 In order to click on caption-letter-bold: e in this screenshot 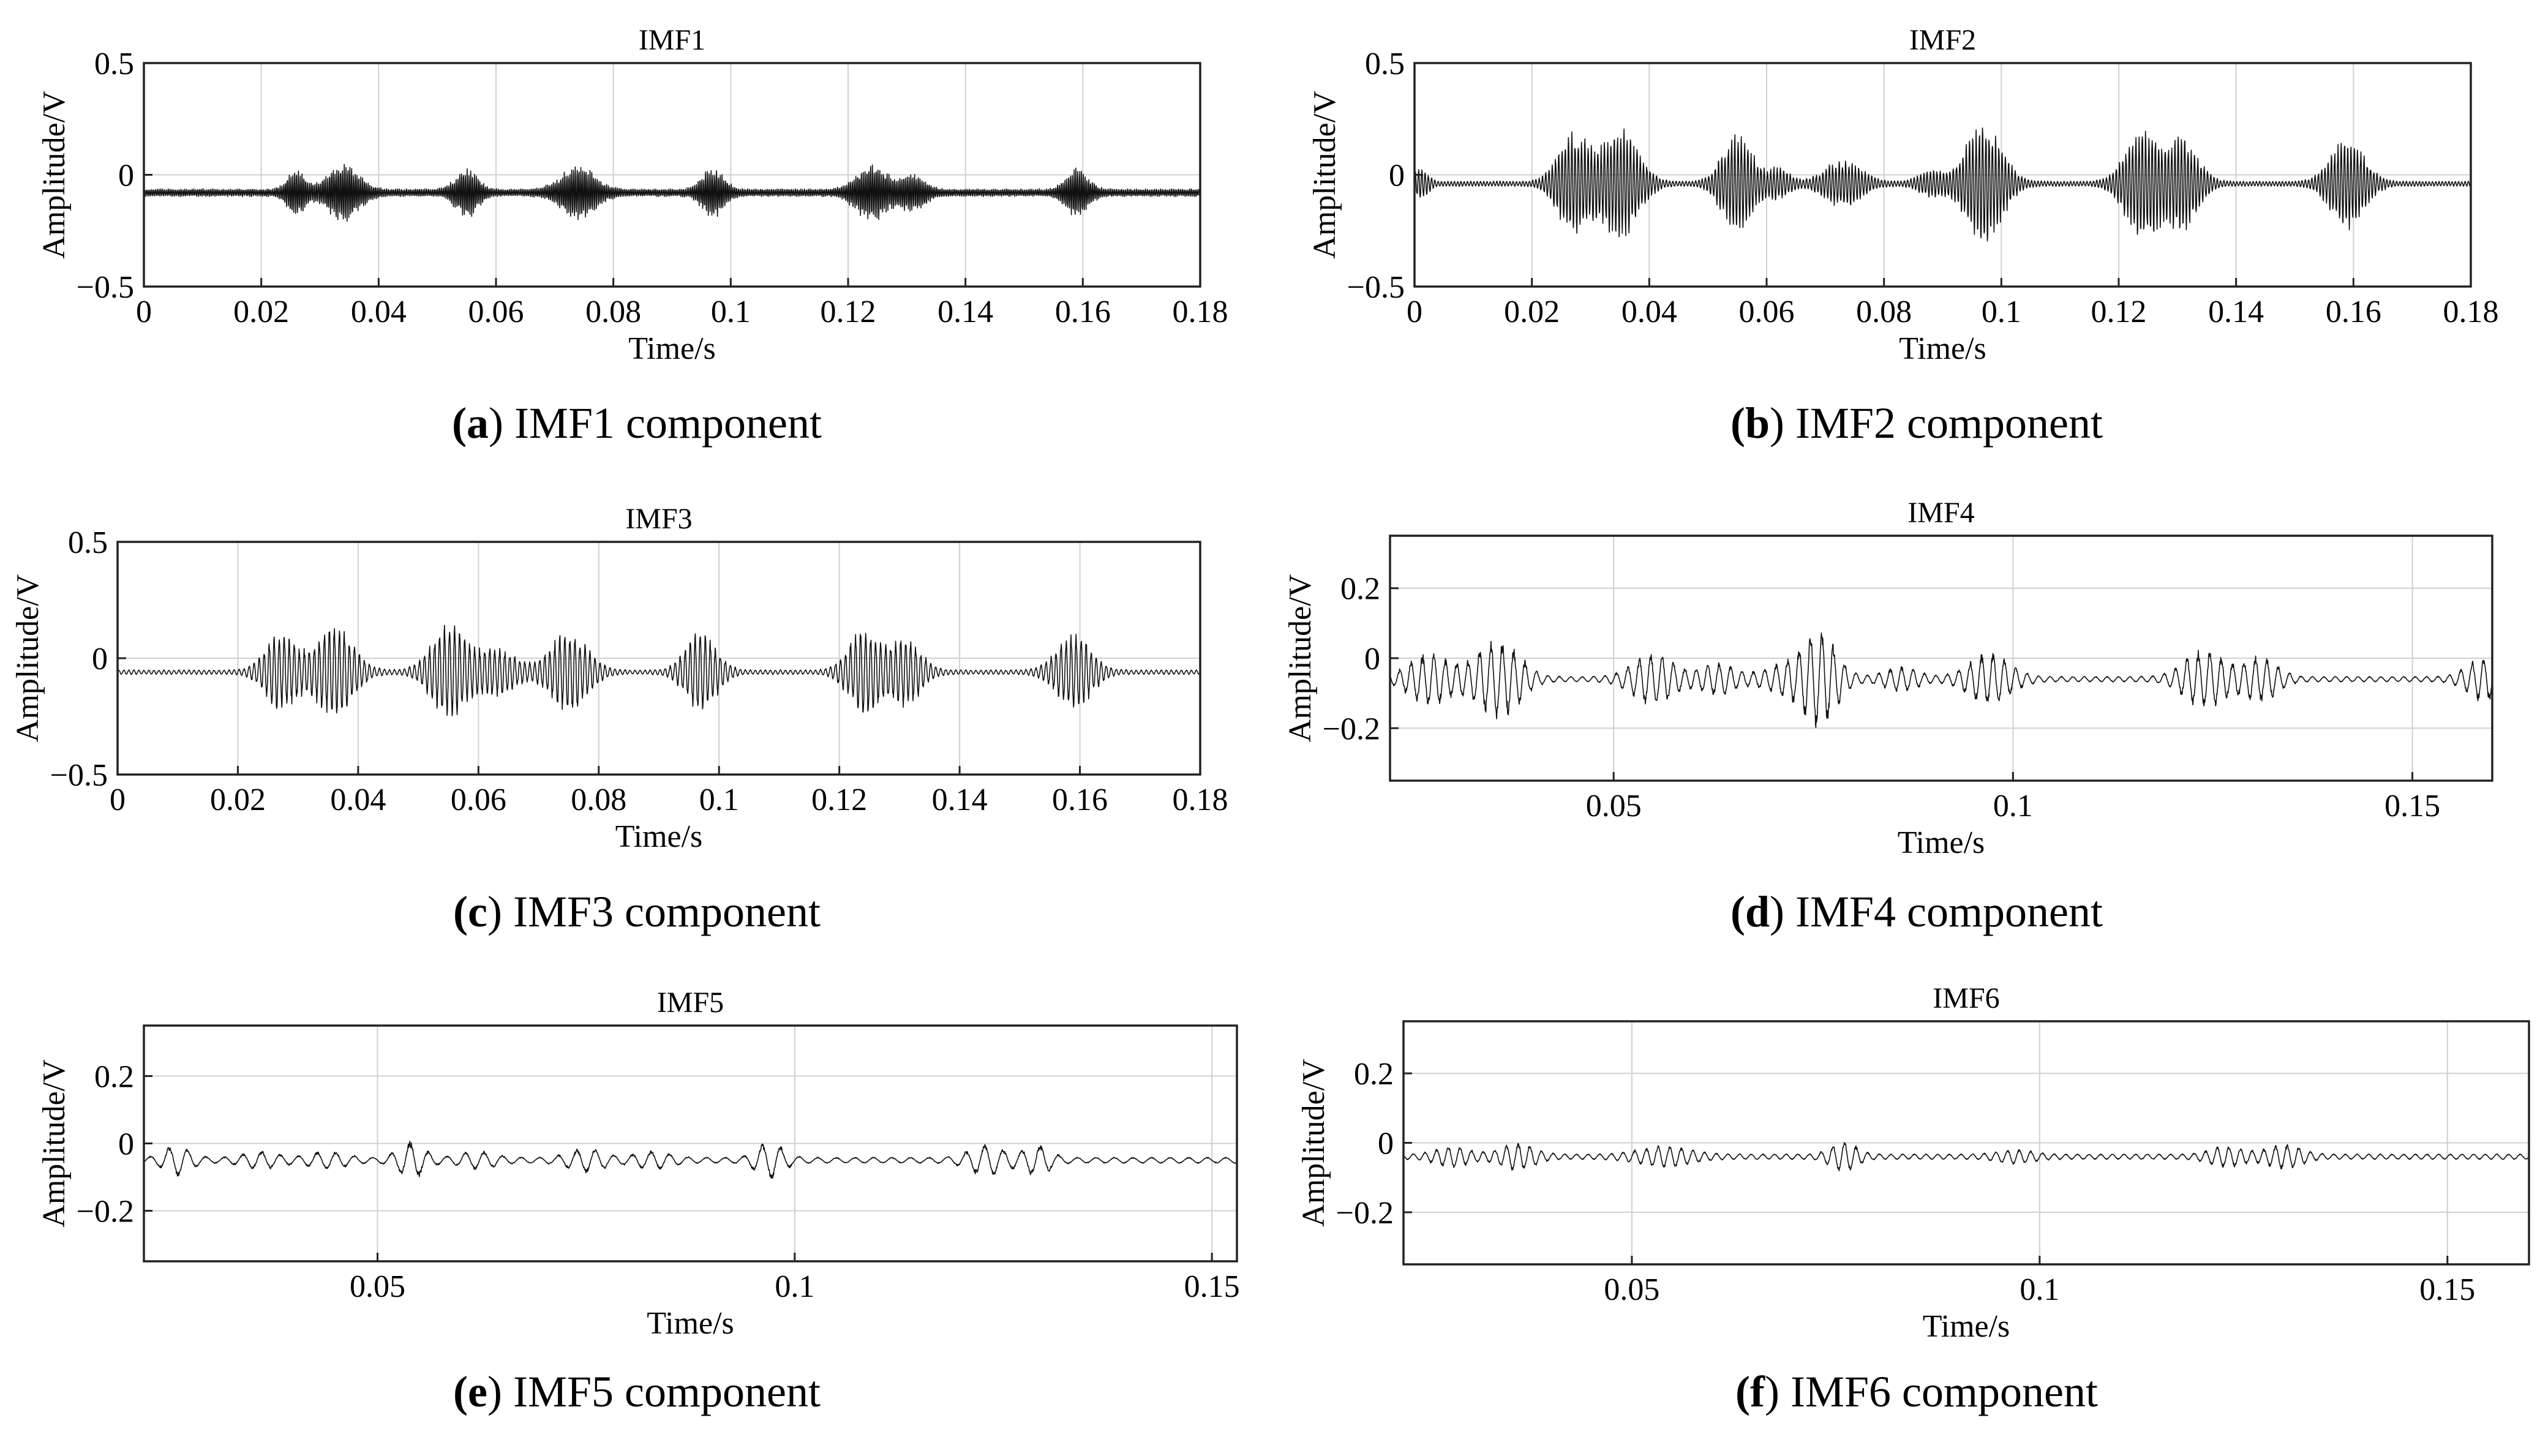, I will do `click(478, 1392)`.